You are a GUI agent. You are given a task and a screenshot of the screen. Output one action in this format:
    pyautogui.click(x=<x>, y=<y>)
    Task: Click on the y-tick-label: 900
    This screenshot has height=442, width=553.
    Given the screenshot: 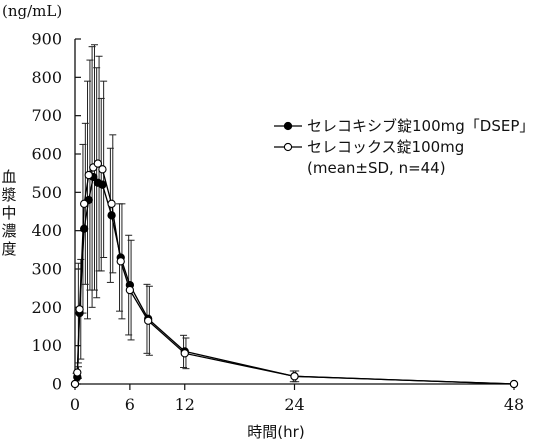 What is the action you would take?
    pyautogui.click(x=46, y=39)
    